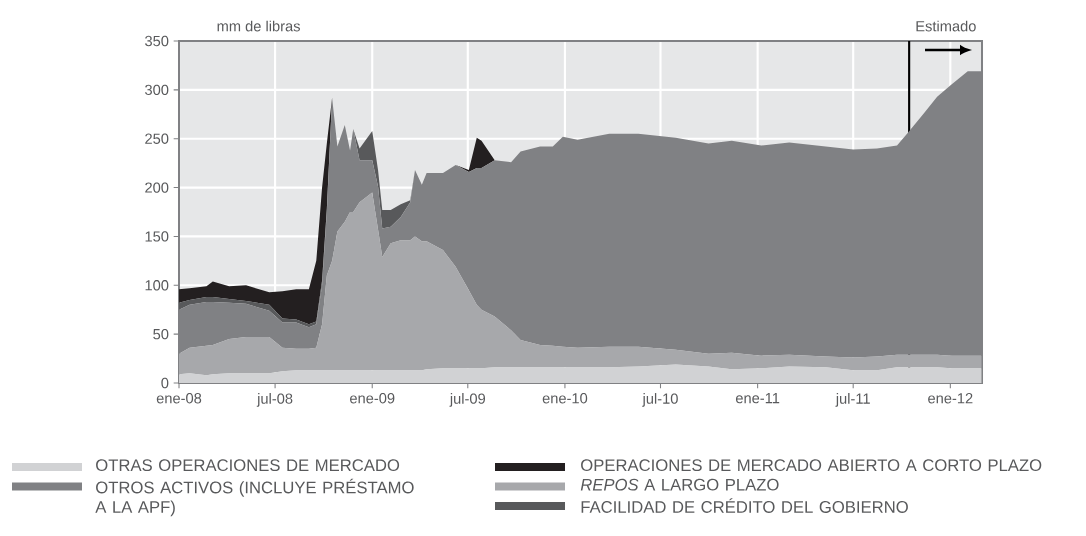 The width and height of the screenshot is (1086, 536). I want to click on legend-label: FACILIDAD DE CRÉDITO DEL GOBIERNO, so click(744, 505).